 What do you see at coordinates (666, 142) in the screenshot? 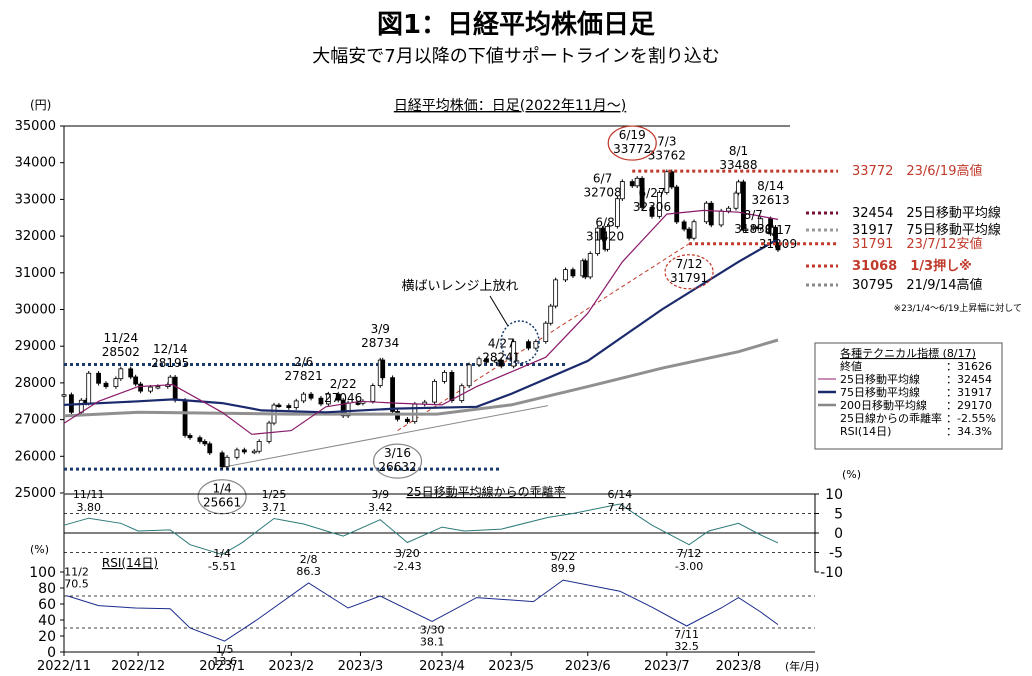
I see `price-annotation-date: 7/3` at bounding box center [666, 142].